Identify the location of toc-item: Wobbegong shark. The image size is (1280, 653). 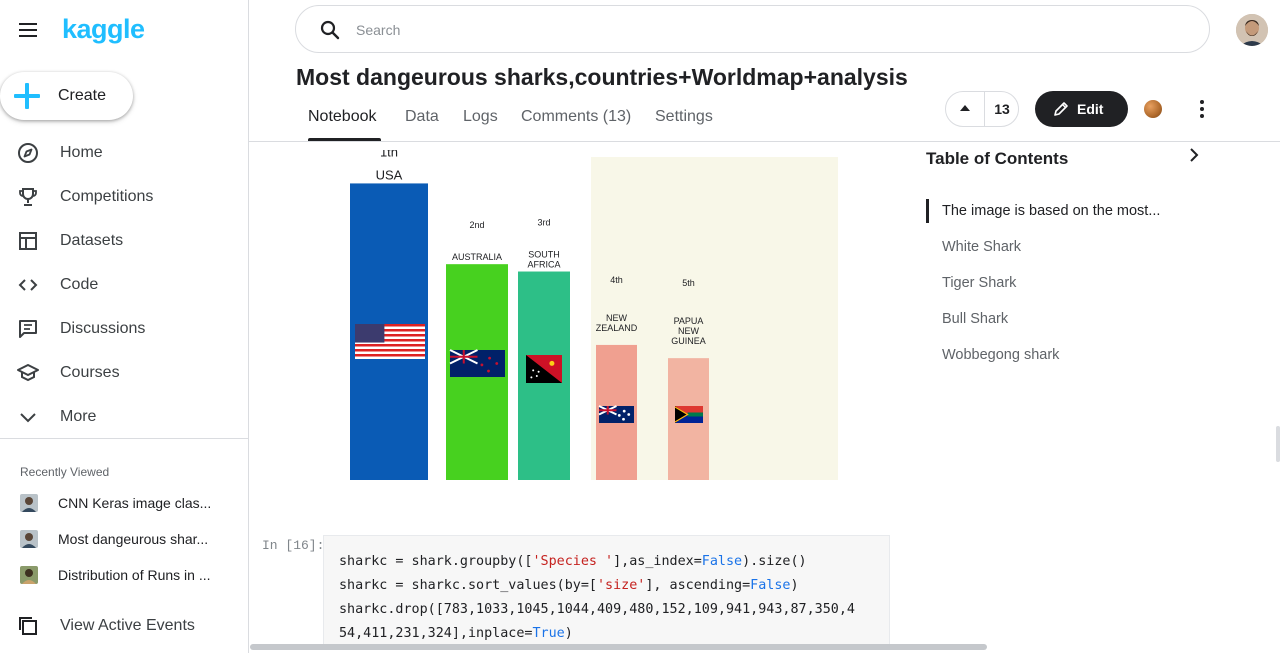
(1001, 355).